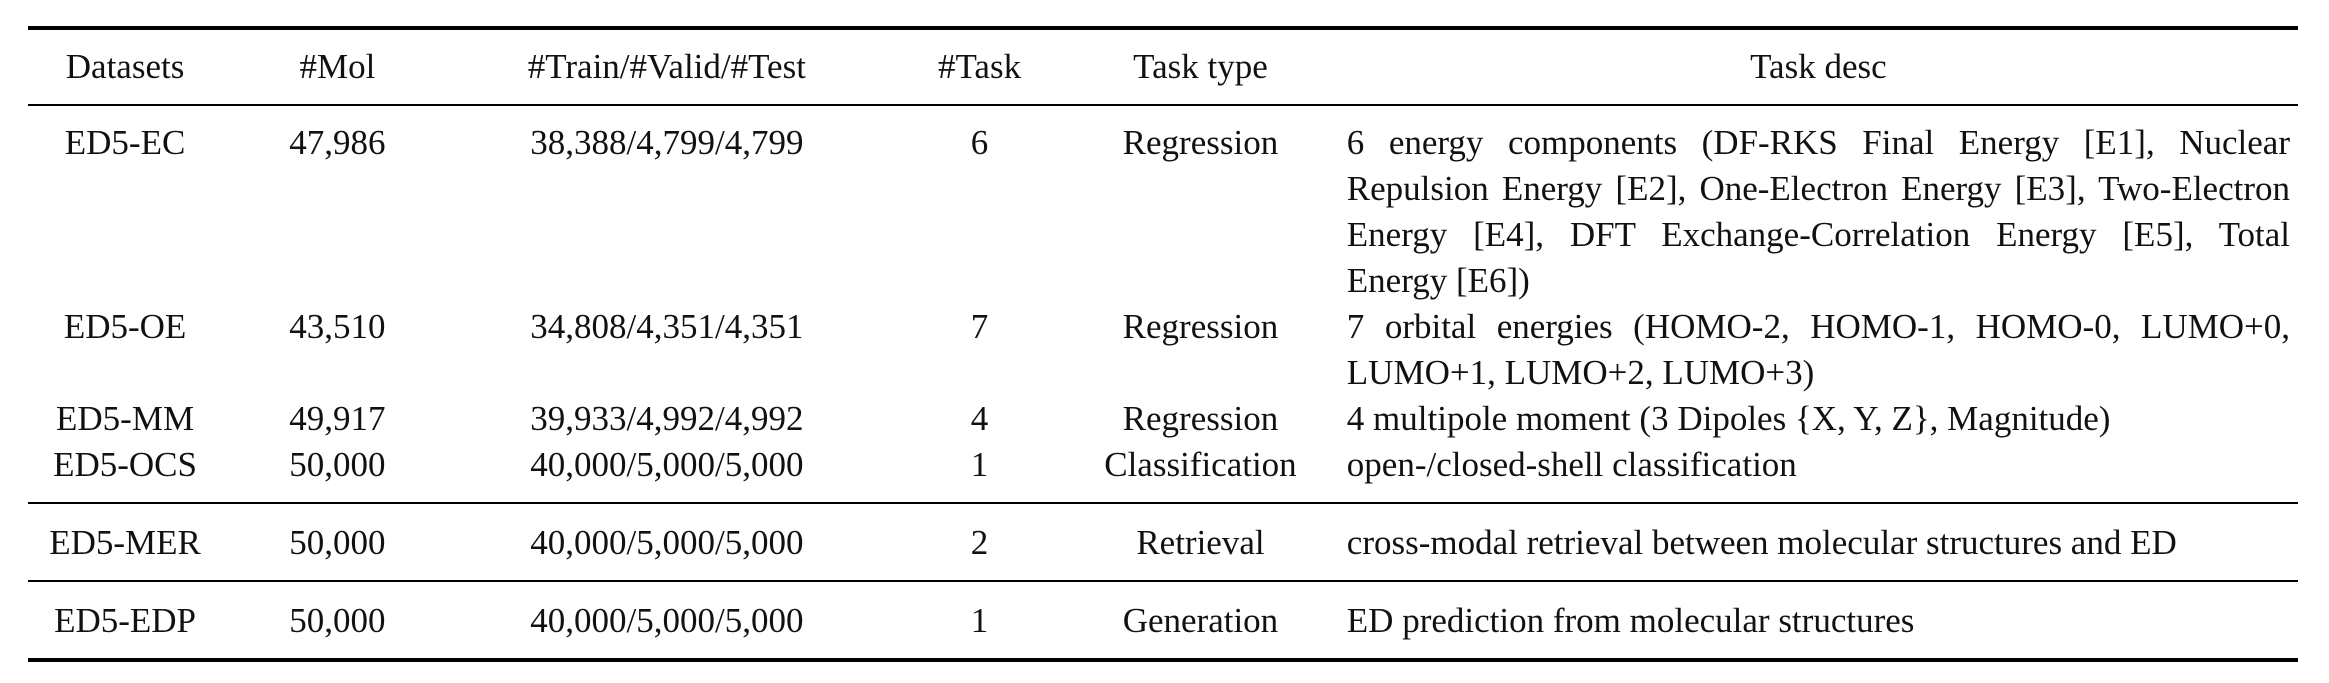 This screenshot has height=683, width=2329. I want to click on cell-type: Classification, so click(1200, 464).